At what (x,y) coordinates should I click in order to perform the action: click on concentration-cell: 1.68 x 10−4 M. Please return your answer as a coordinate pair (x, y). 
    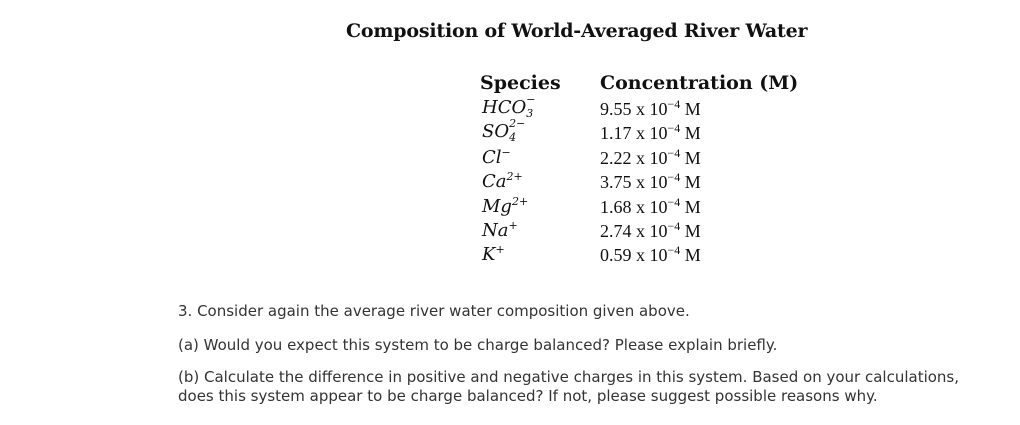
    Looking at the image, I should click on (650, 206).